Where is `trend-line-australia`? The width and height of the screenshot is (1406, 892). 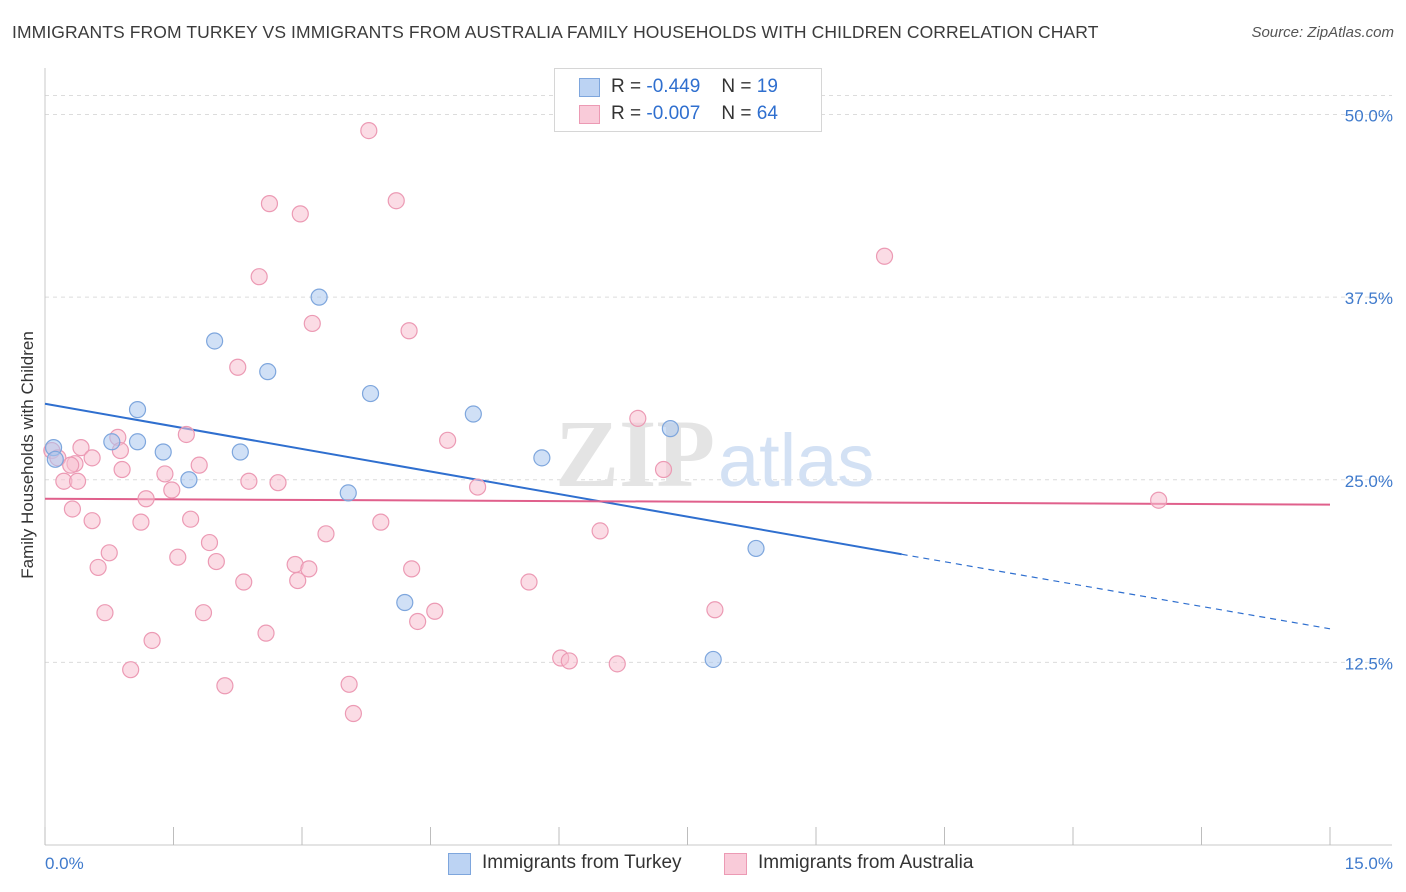
trend-line-australia is located at coordinates (687, 501).